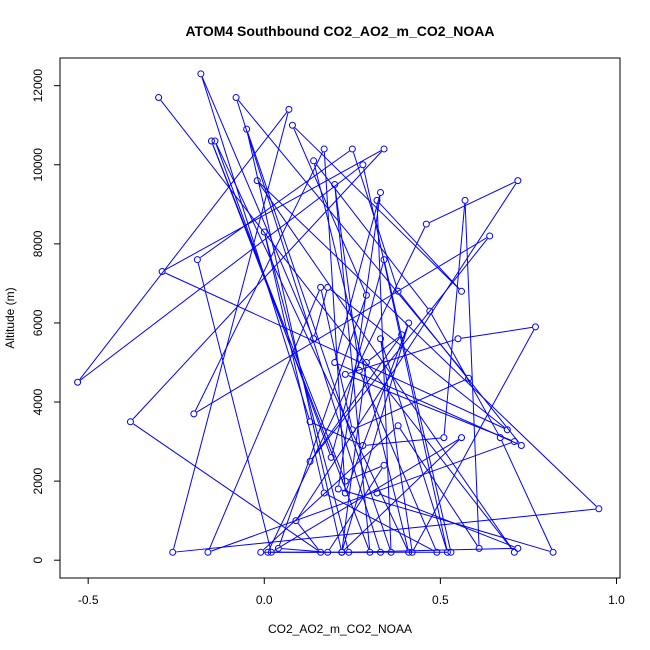  Describe the element at coordinates (351, 592) in the screenshot. I see `x-axis: -0.5 0.0 0.5 1.0` at that location.